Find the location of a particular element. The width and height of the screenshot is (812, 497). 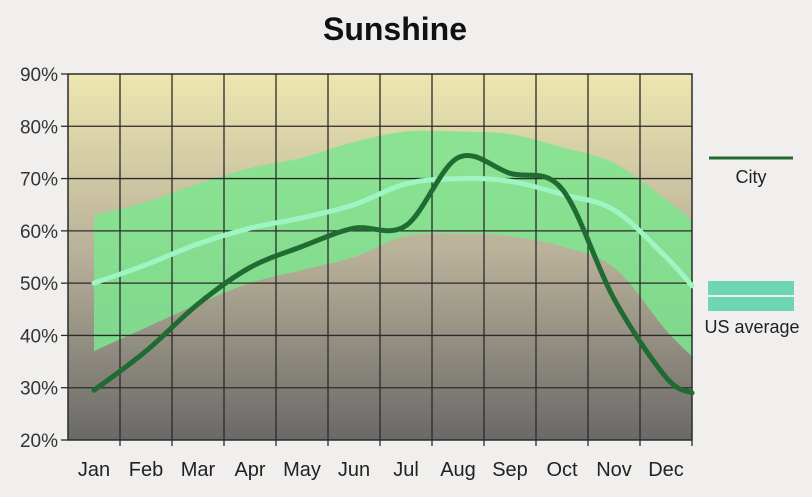

y-tick-label: 30% is located at coordinates (39, 389).